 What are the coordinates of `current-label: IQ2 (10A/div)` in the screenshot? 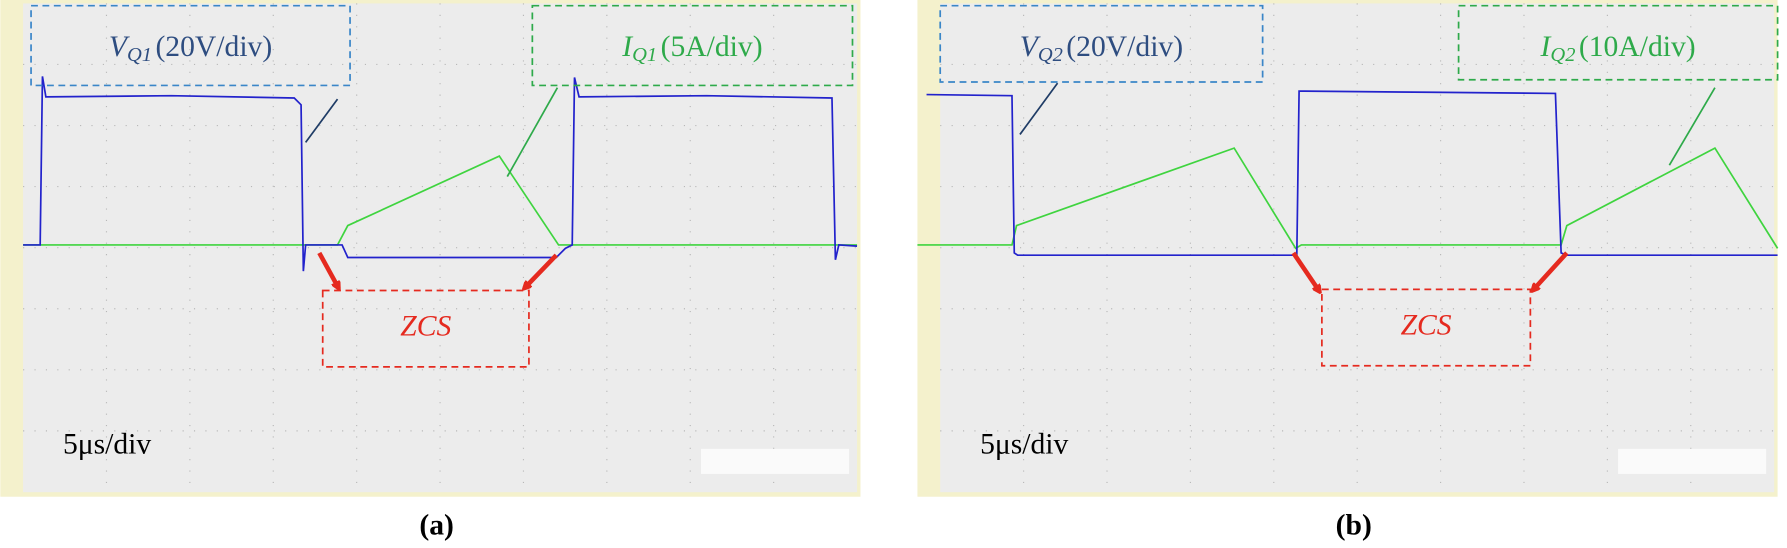 It's located at (1618, 48).